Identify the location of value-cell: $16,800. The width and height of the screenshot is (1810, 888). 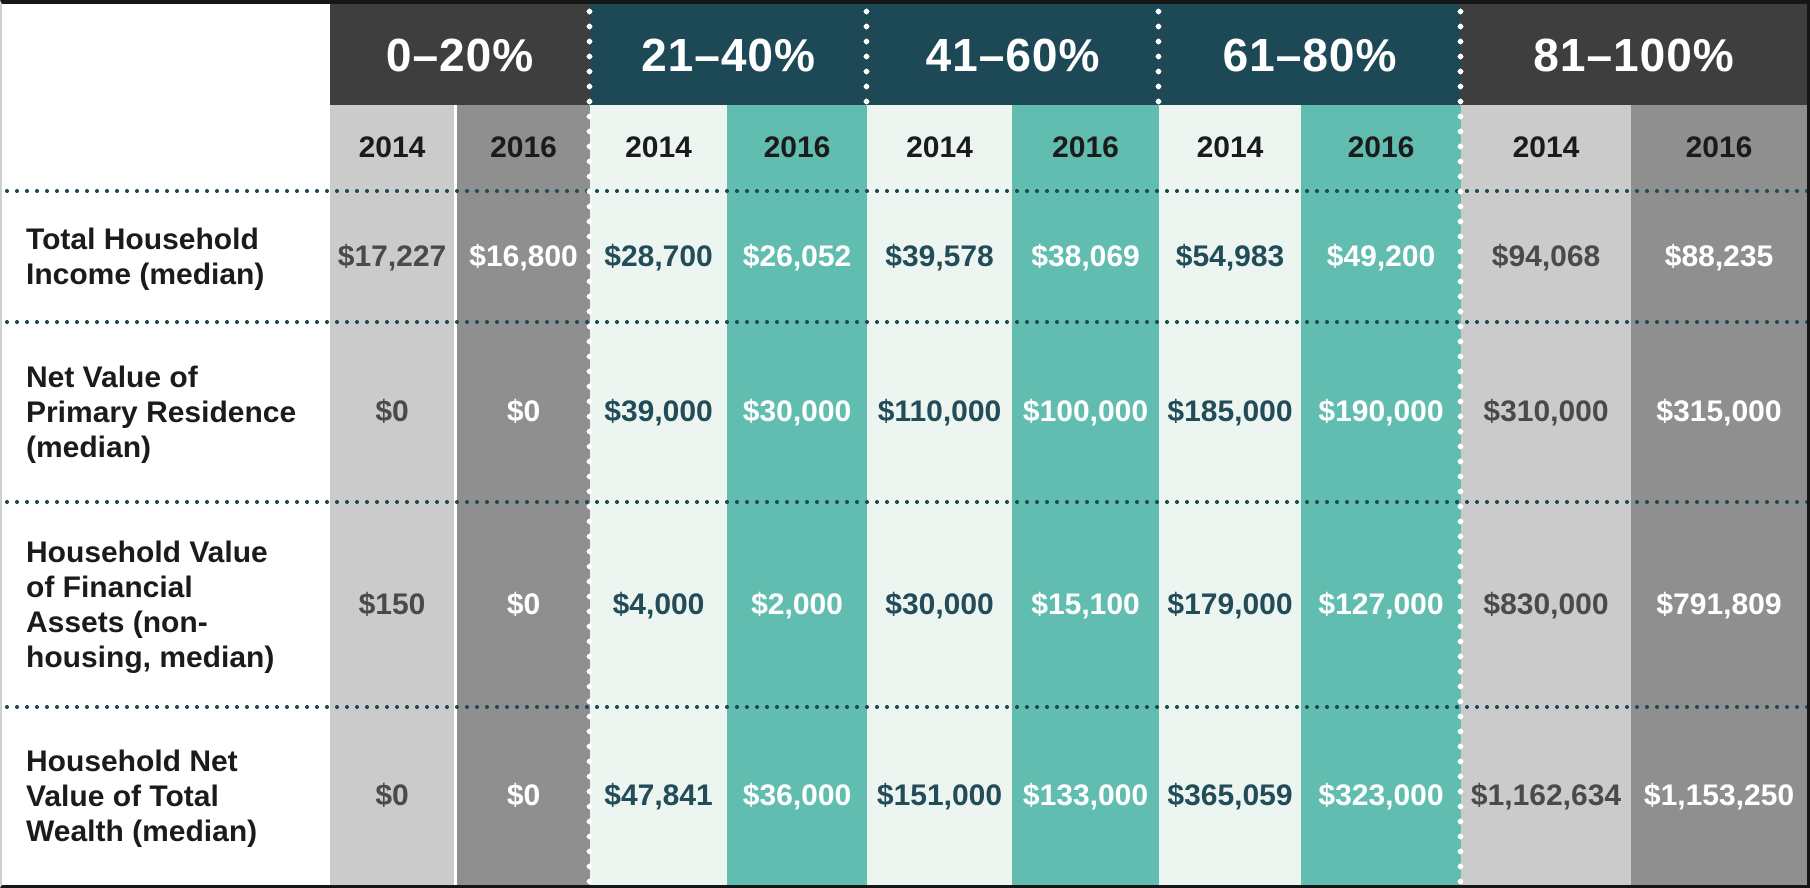
(523, 256).